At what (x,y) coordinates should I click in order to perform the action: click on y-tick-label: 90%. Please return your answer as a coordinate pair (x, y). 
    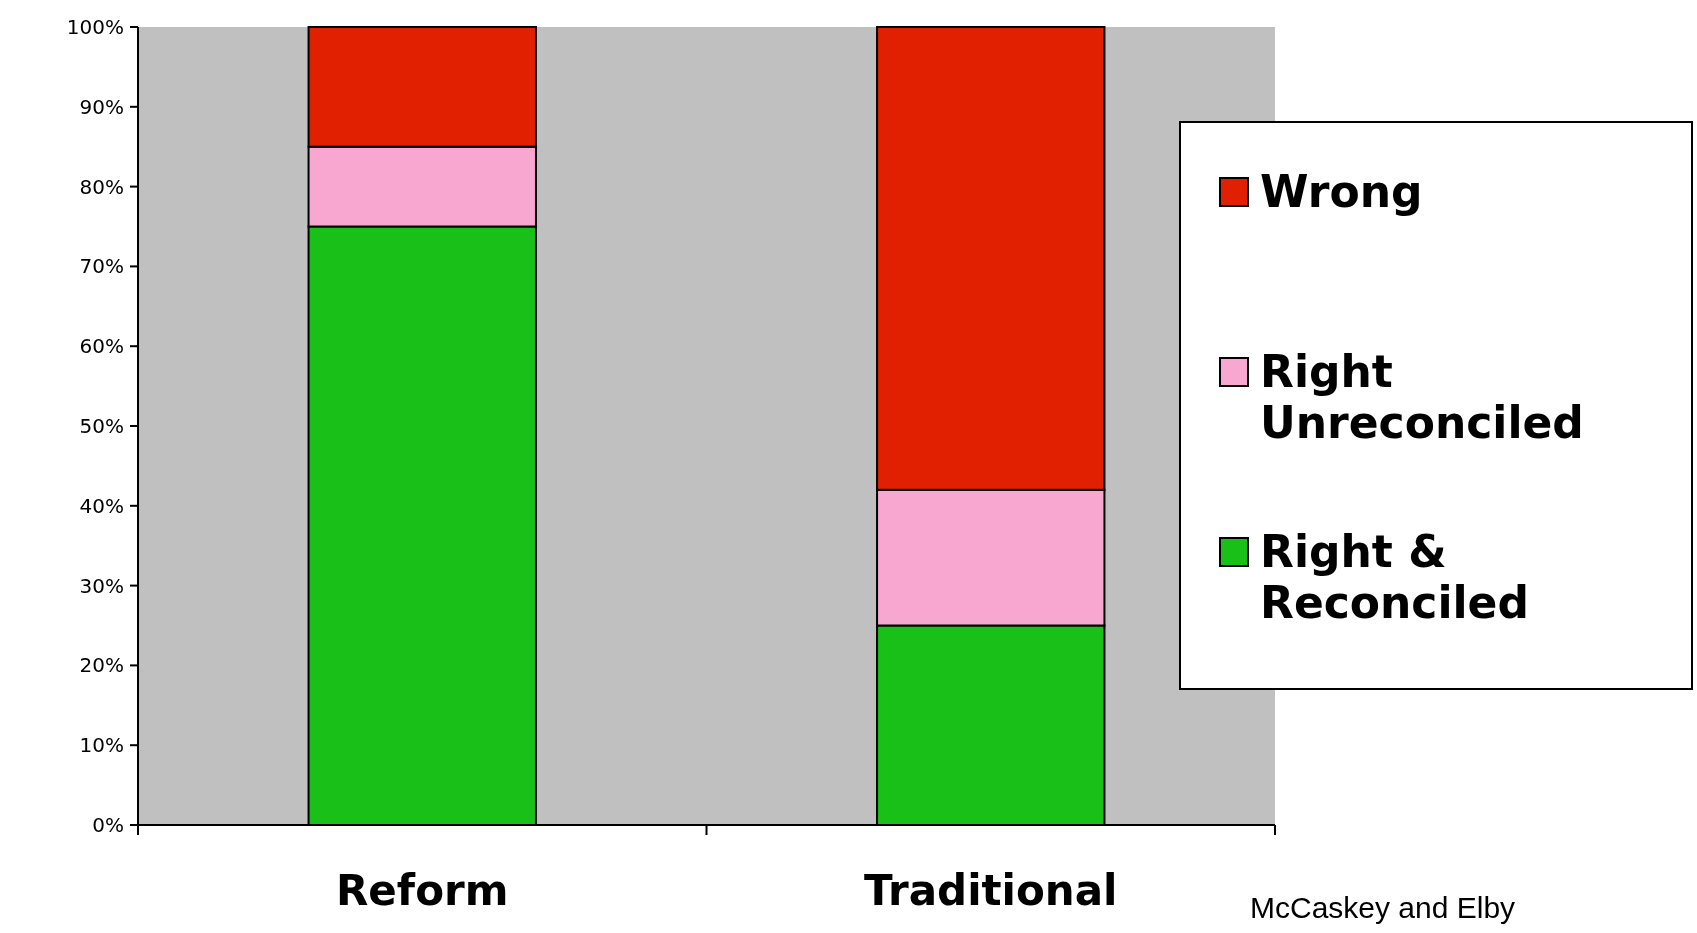
    Looking at the image, I should click on (101, 106).